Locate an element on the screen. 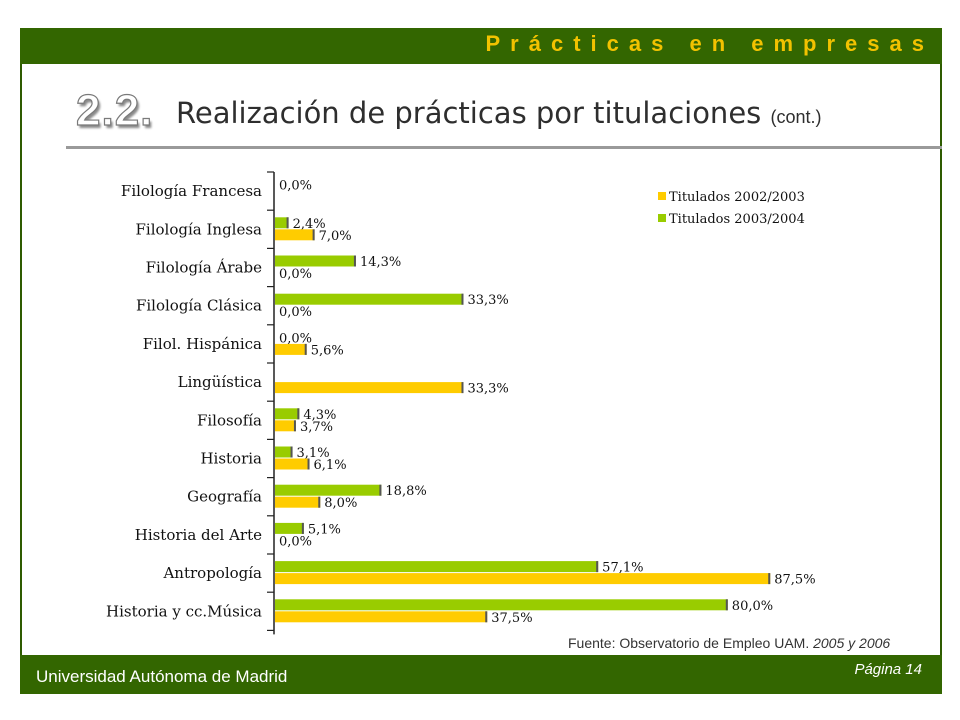 The image size is (960, 720). category-label: Historia y cc.Música is located at coordinates (184, 611).